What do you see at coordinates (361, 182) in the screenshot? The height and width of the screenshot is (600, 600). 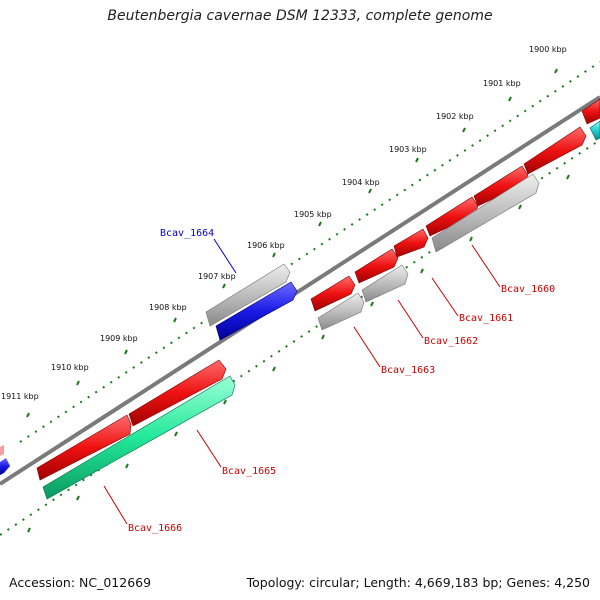 I see `tick-label-1904: 1904 kbp` at bounding box center [361, 182].